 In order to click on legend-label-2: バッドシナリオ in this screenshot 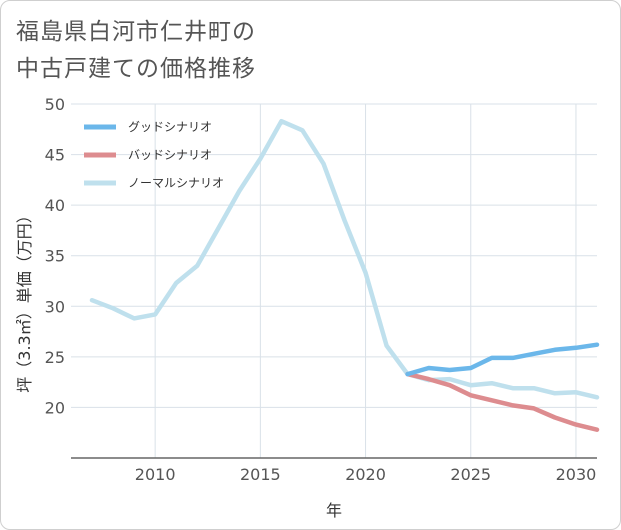, I will do `click(170, 155)`.